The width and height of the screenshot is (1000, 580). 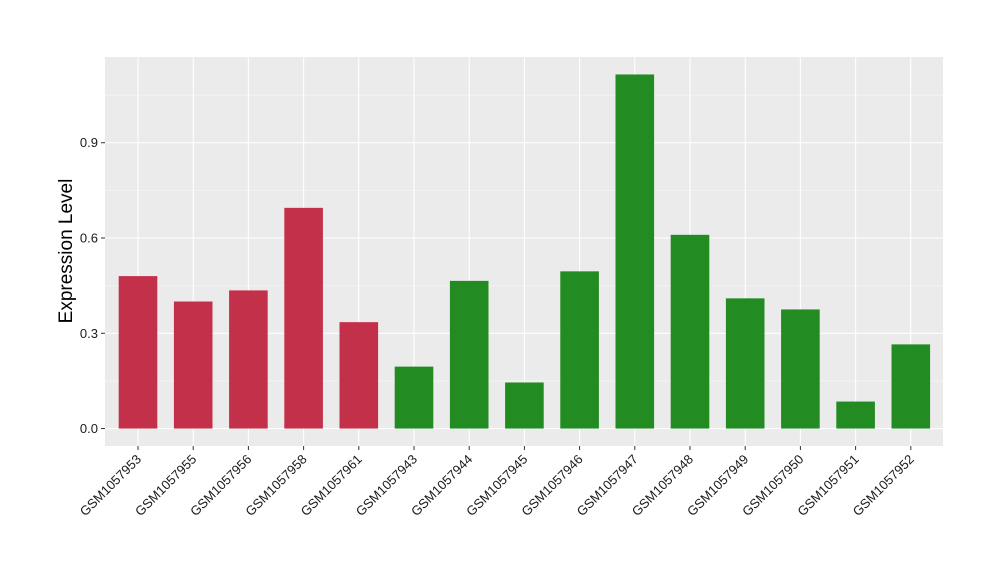 I want to click on bar-GSM1057948, so click(x=690, y=331).